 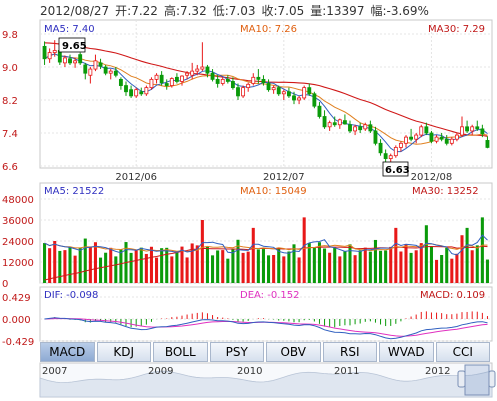 What do you see at coordinates (399, 11) in the screenshot?
I see `quote-change: 幅:-3.69%` at bounding box center [399, 11].